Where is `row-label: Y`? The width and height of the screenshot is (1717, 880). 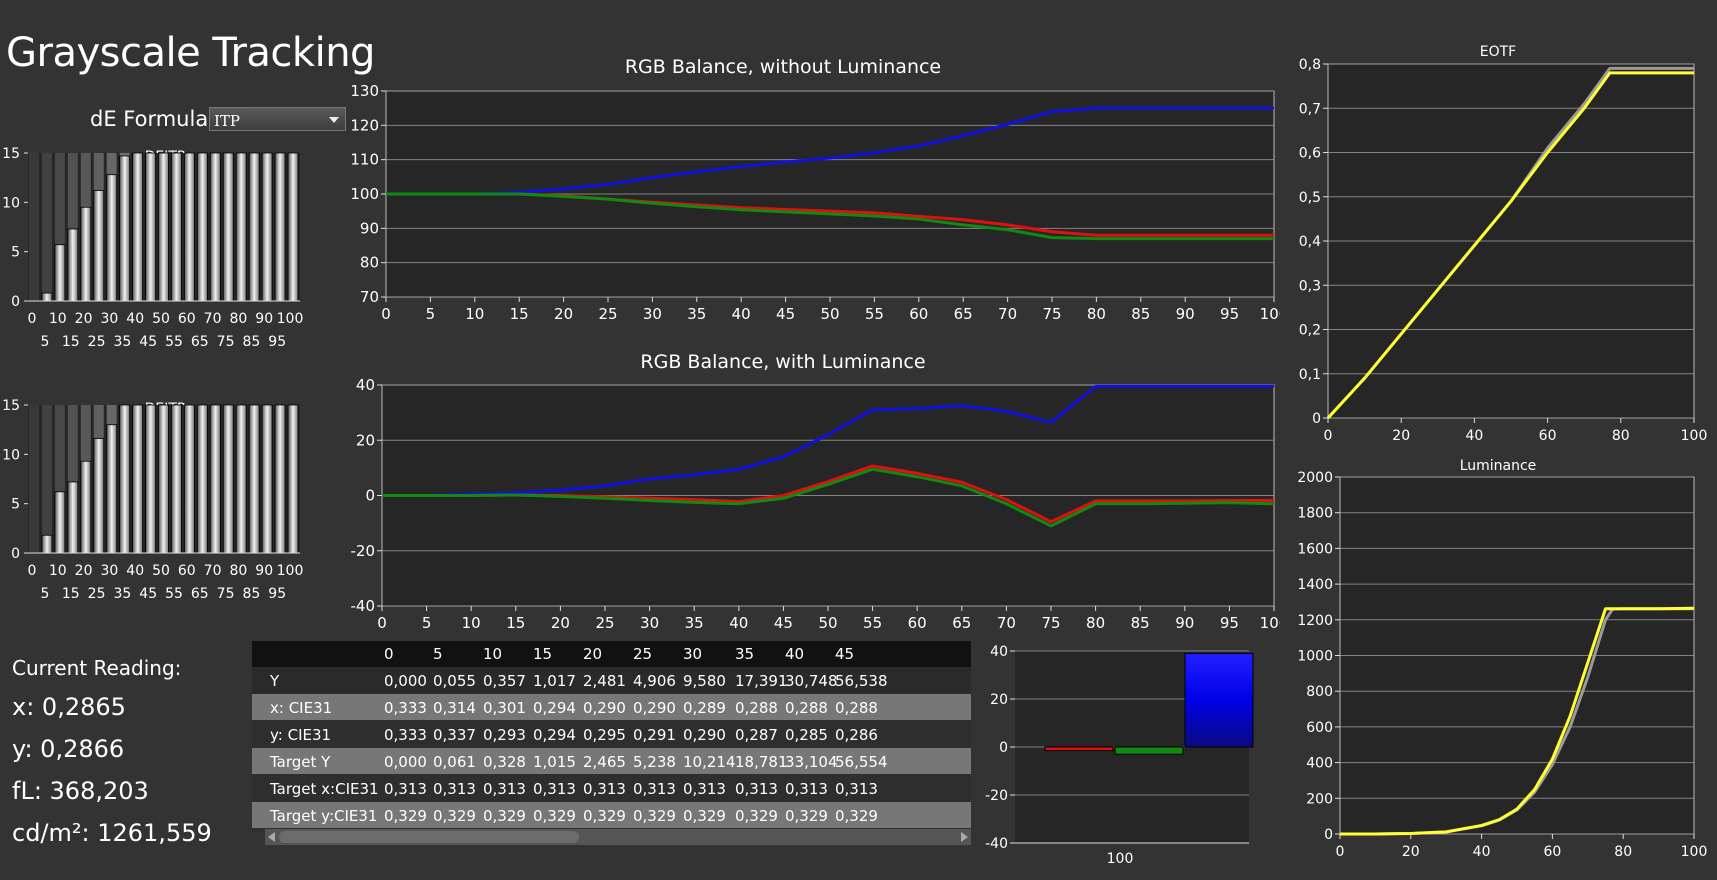
row-label: Y is located at coordinates (275, 681).